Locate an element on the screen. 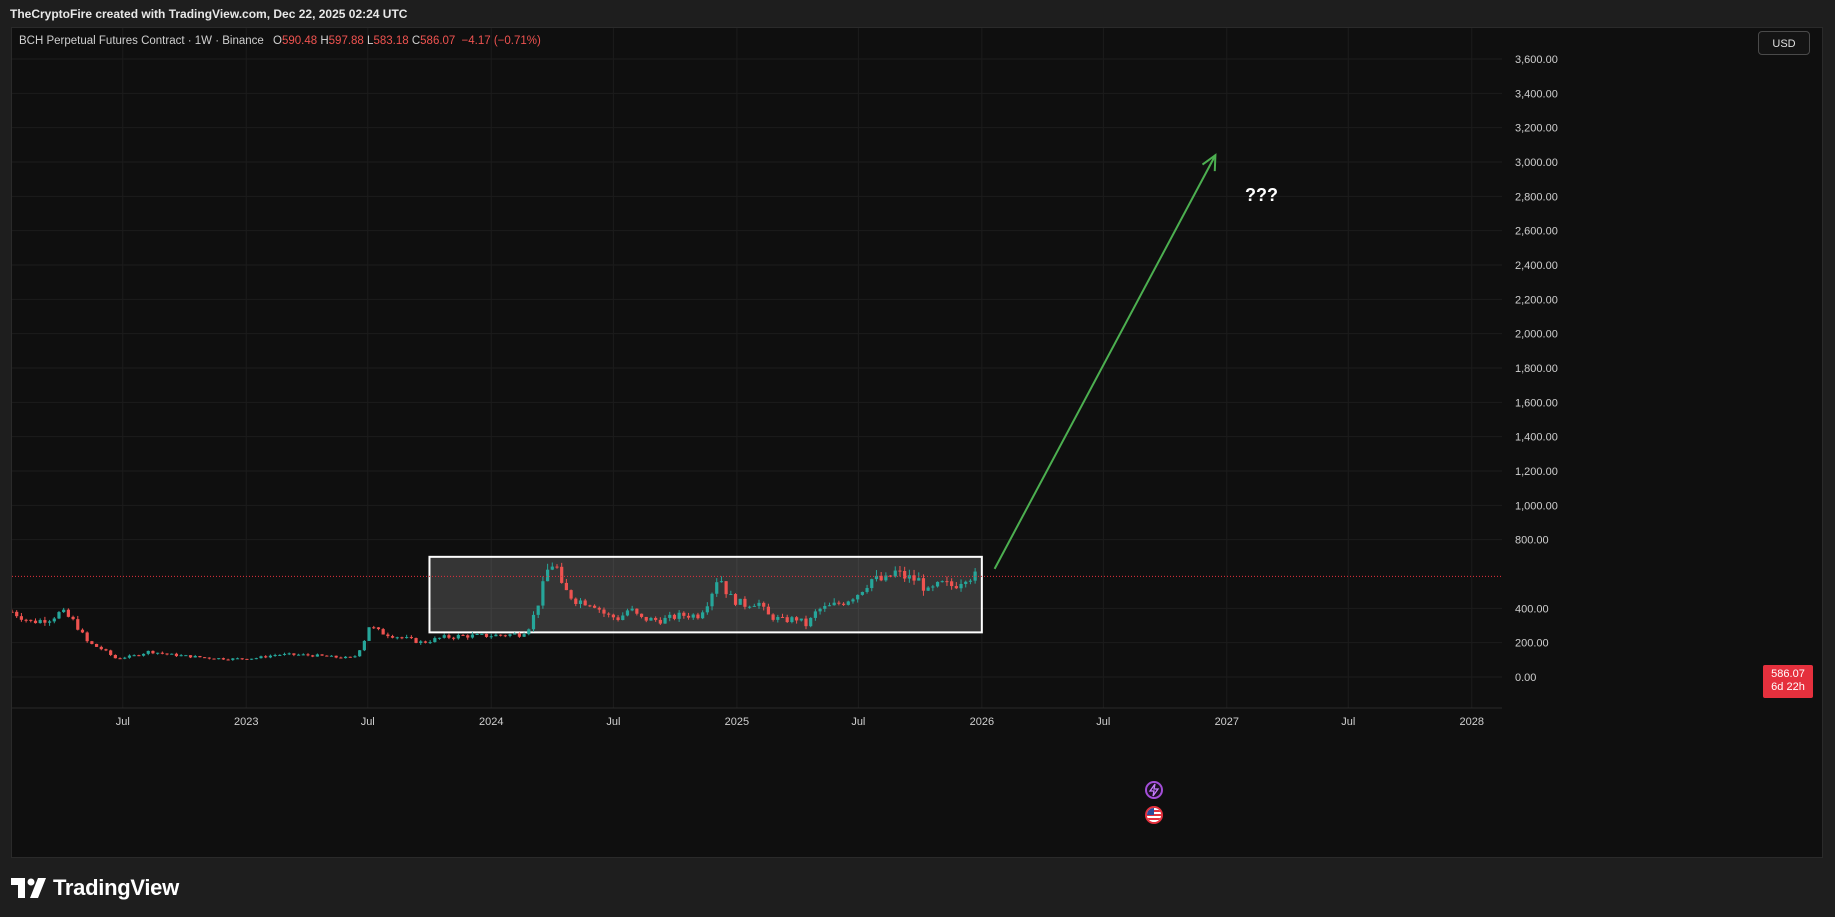  y-tick-label: 1,800.00 is located at coordinates (1536, 369).